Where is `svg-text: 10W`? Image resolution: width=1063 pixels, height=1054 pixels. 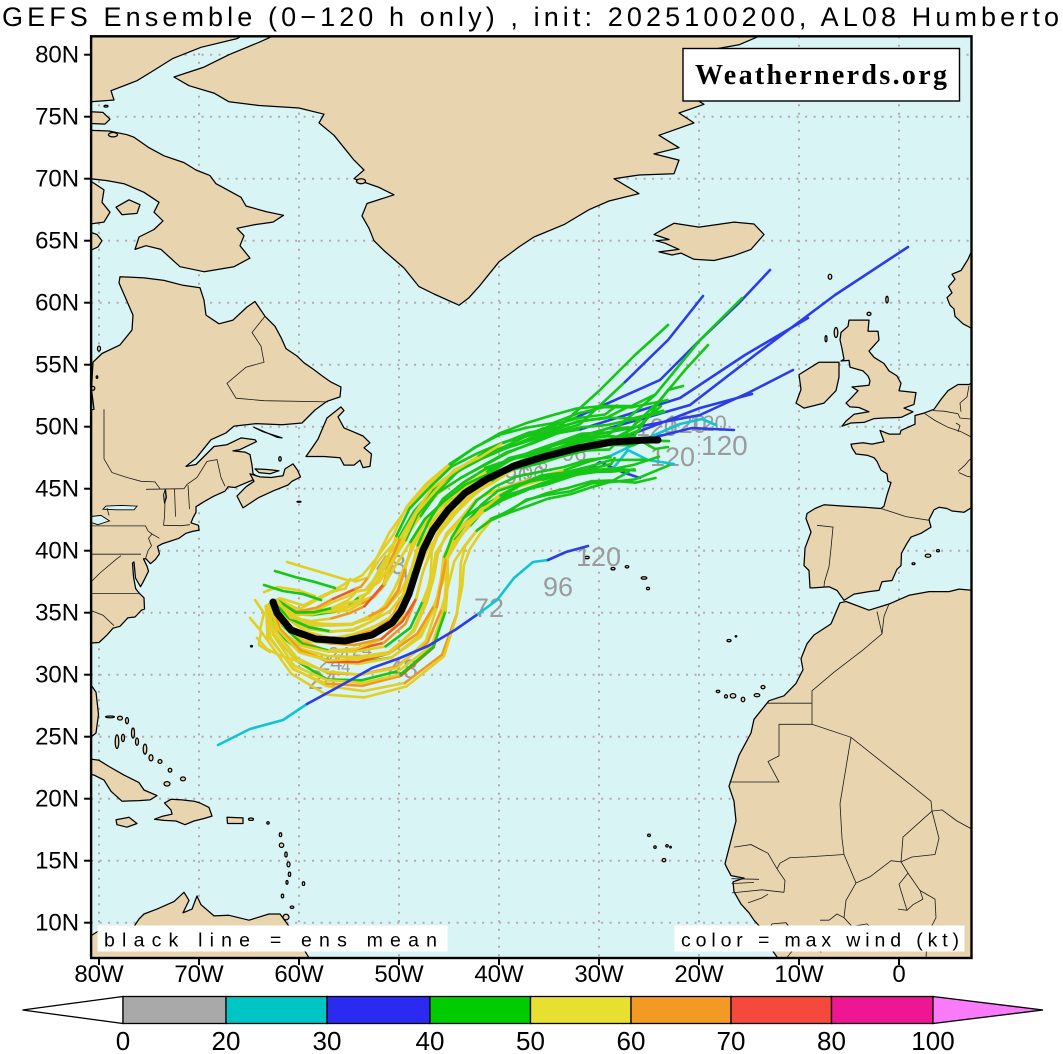 svg-text: 10W is located at coordinates (799, 974).